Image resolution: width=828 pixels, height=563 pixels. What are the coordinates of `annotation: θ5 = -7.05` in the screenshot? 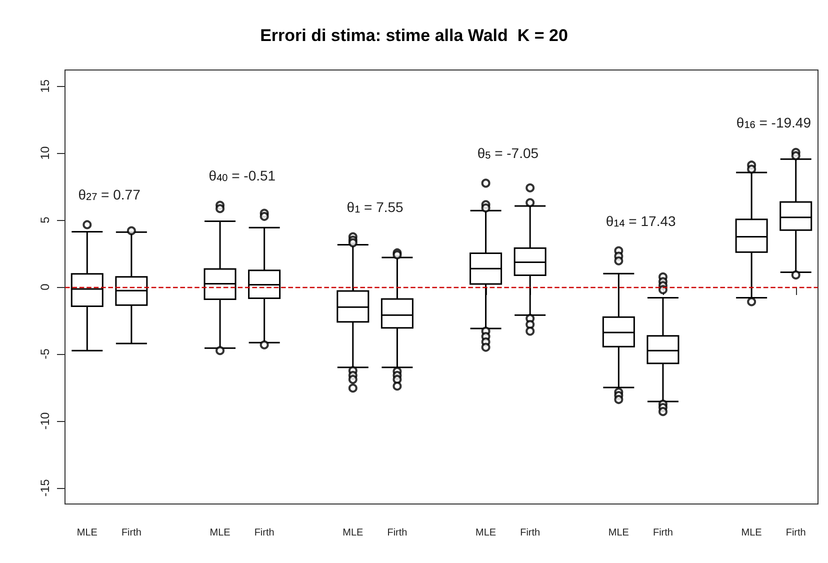 It's located at (508, 153).